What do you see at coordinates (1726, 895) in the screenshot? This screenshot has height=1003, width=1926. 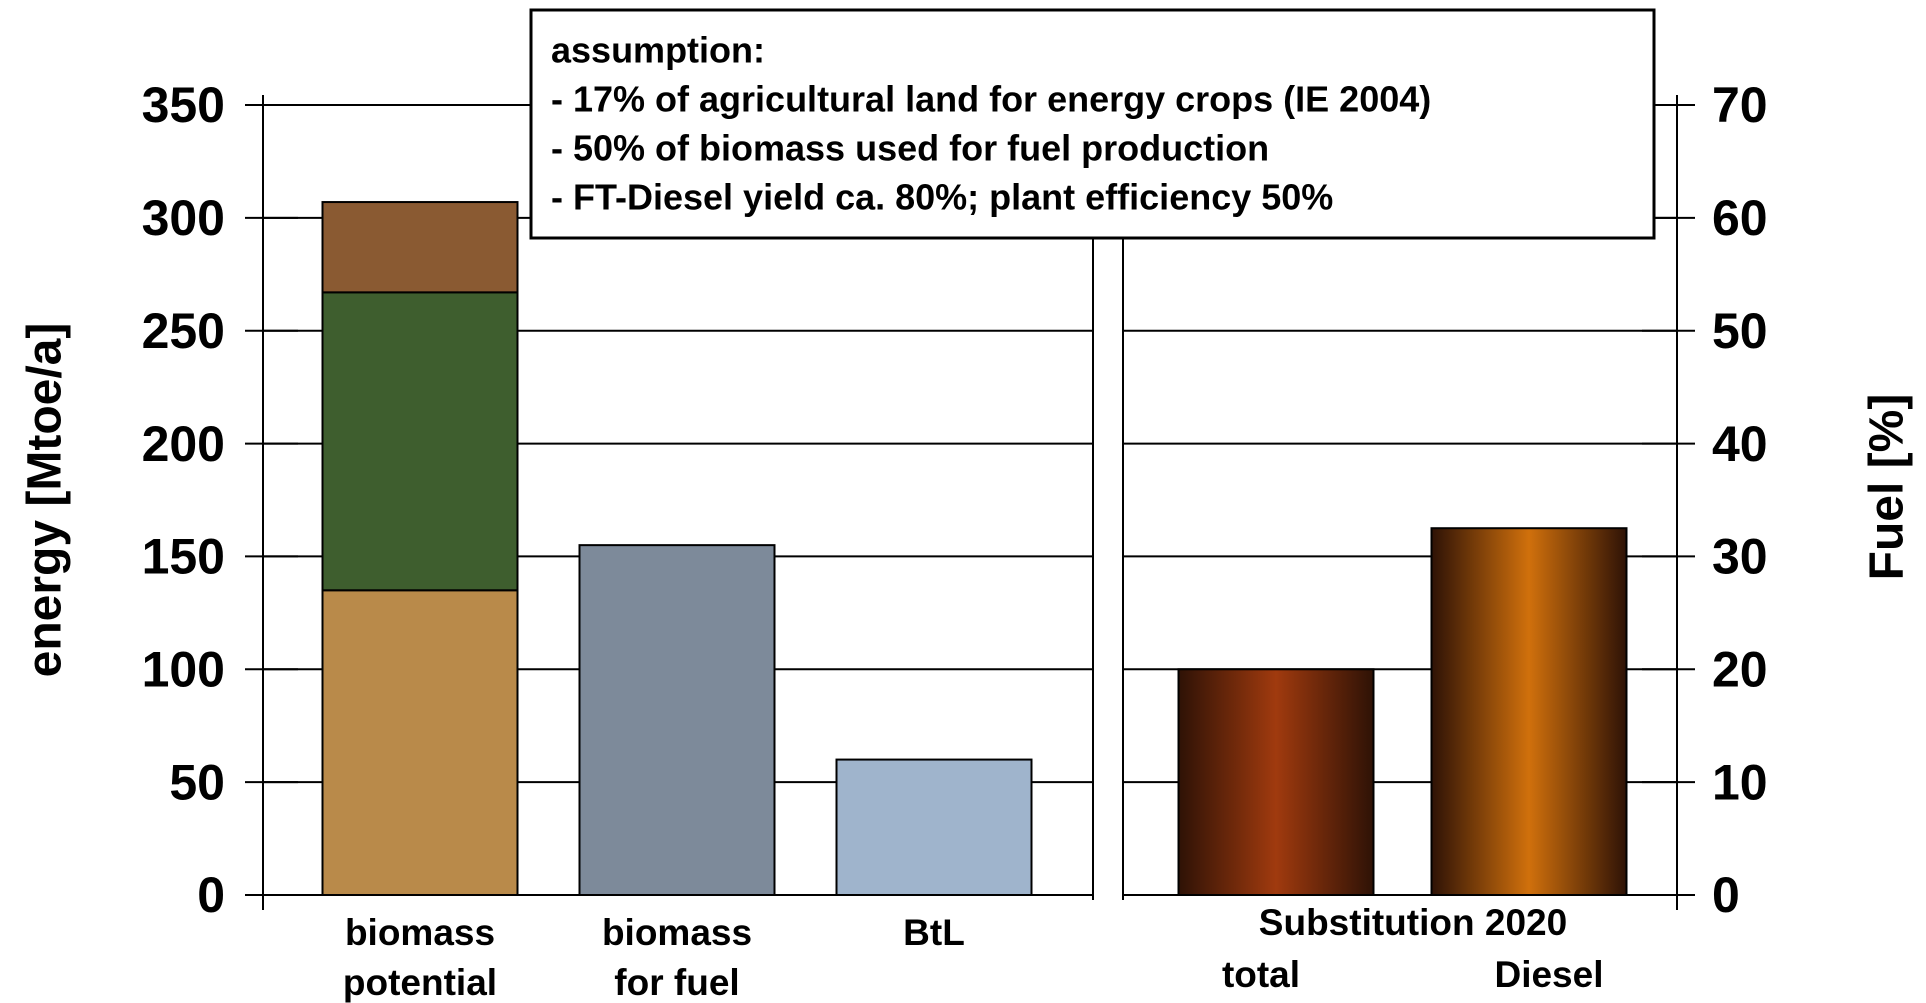 I see `y2-tick-label: 0` at bounding box center [1726, 895].